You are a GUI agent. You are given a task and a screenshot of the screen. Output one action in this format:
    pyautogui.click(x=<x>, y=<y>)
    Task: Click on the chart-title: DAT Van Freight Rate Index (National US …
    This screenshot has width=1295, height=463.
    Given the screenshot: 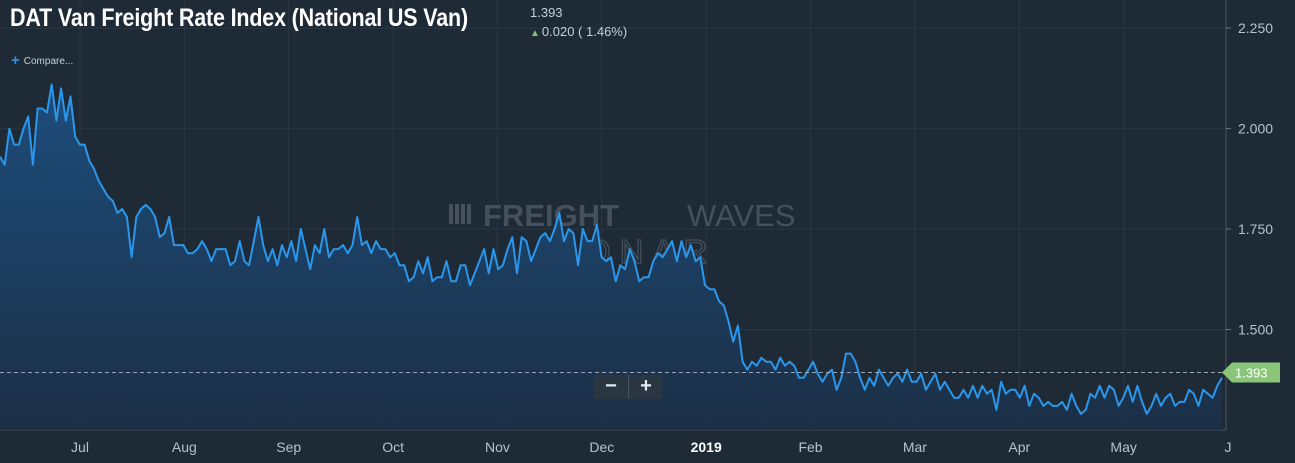 What is the action you would take?
    pyautogui.click(x=239, y=18)
    